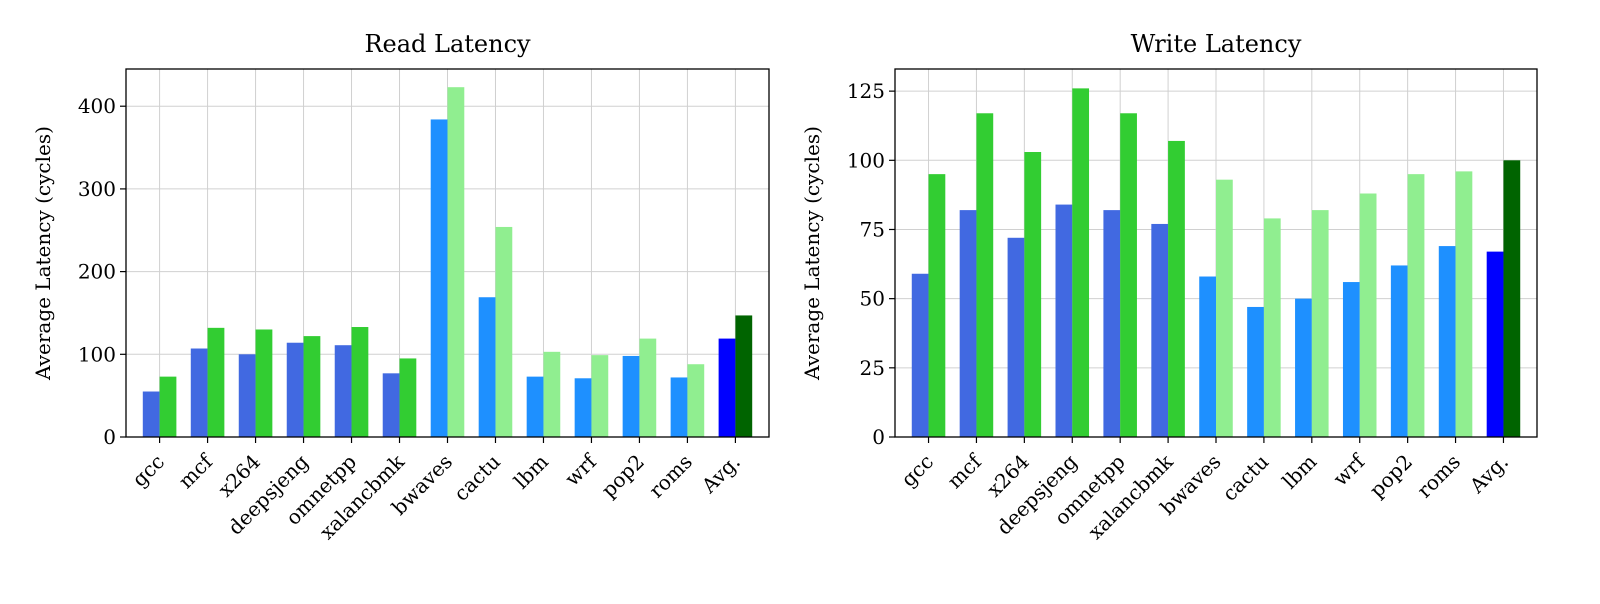 This screenshot has height=604, width=1600. What do you see at coordinates (872, 368) in the screenshot?
I see `y-tick-label: 25` at bounding box center [872, 368].